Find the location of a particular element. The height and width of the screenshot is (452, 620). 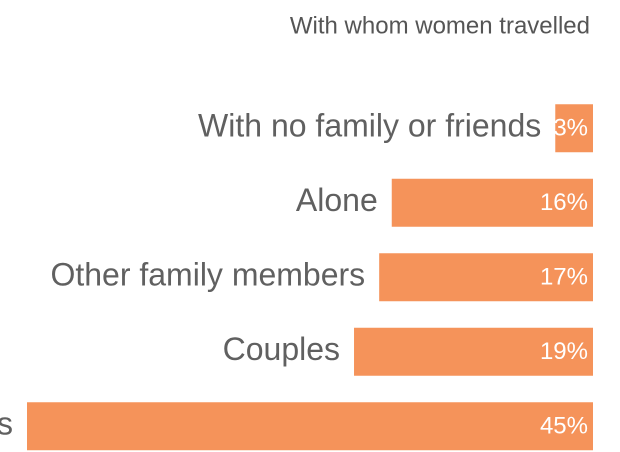

category-label: Couples is located at coordinates (281, 349).